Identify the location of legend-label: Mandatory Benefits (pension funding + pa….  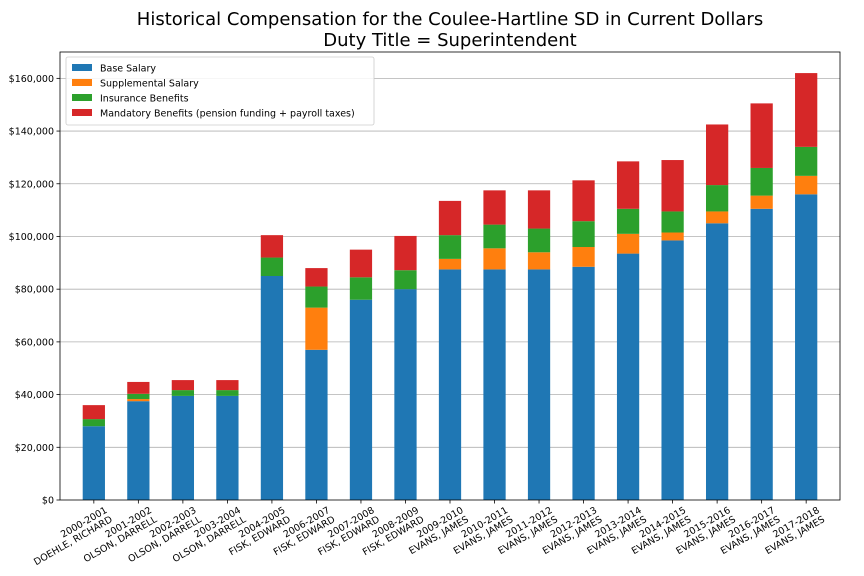
(227, 114).